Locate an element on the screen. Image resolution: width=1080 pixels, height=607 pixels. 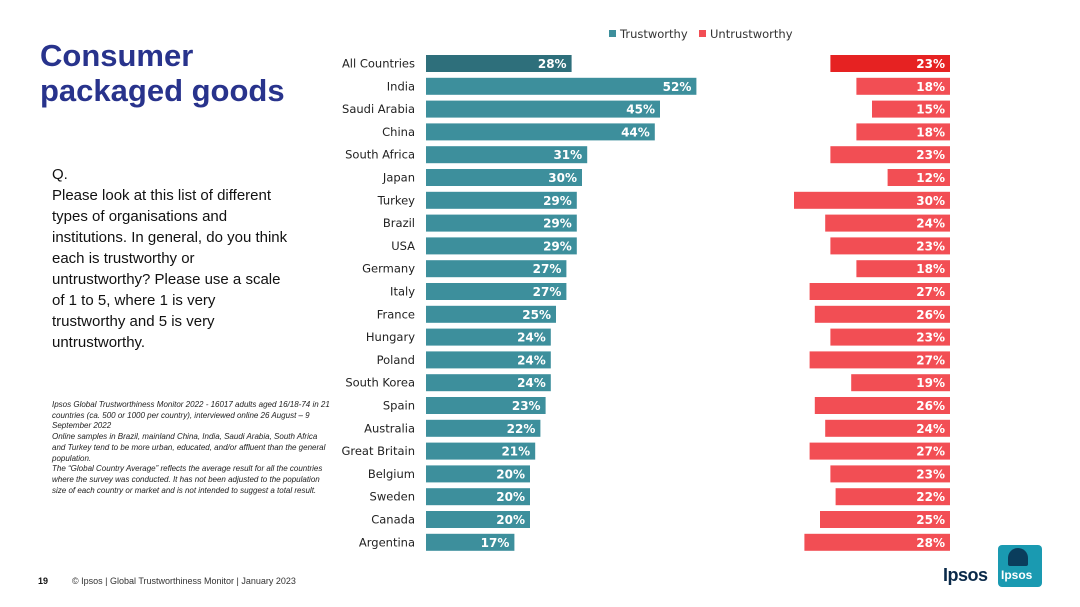
legend-trustworthy-swatch is located at coordinates (612, 33).